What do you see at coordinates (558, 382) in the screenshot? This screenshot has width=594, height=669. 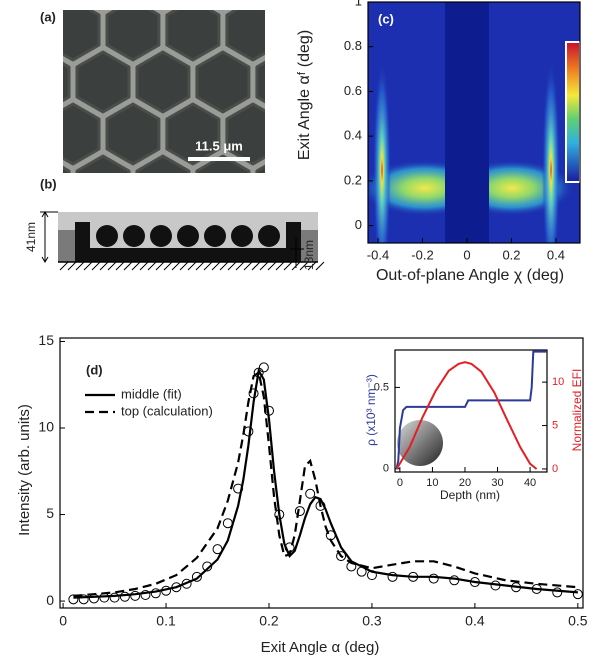 I see `y2-tick-label: 10` at bounding box center [558, 382].